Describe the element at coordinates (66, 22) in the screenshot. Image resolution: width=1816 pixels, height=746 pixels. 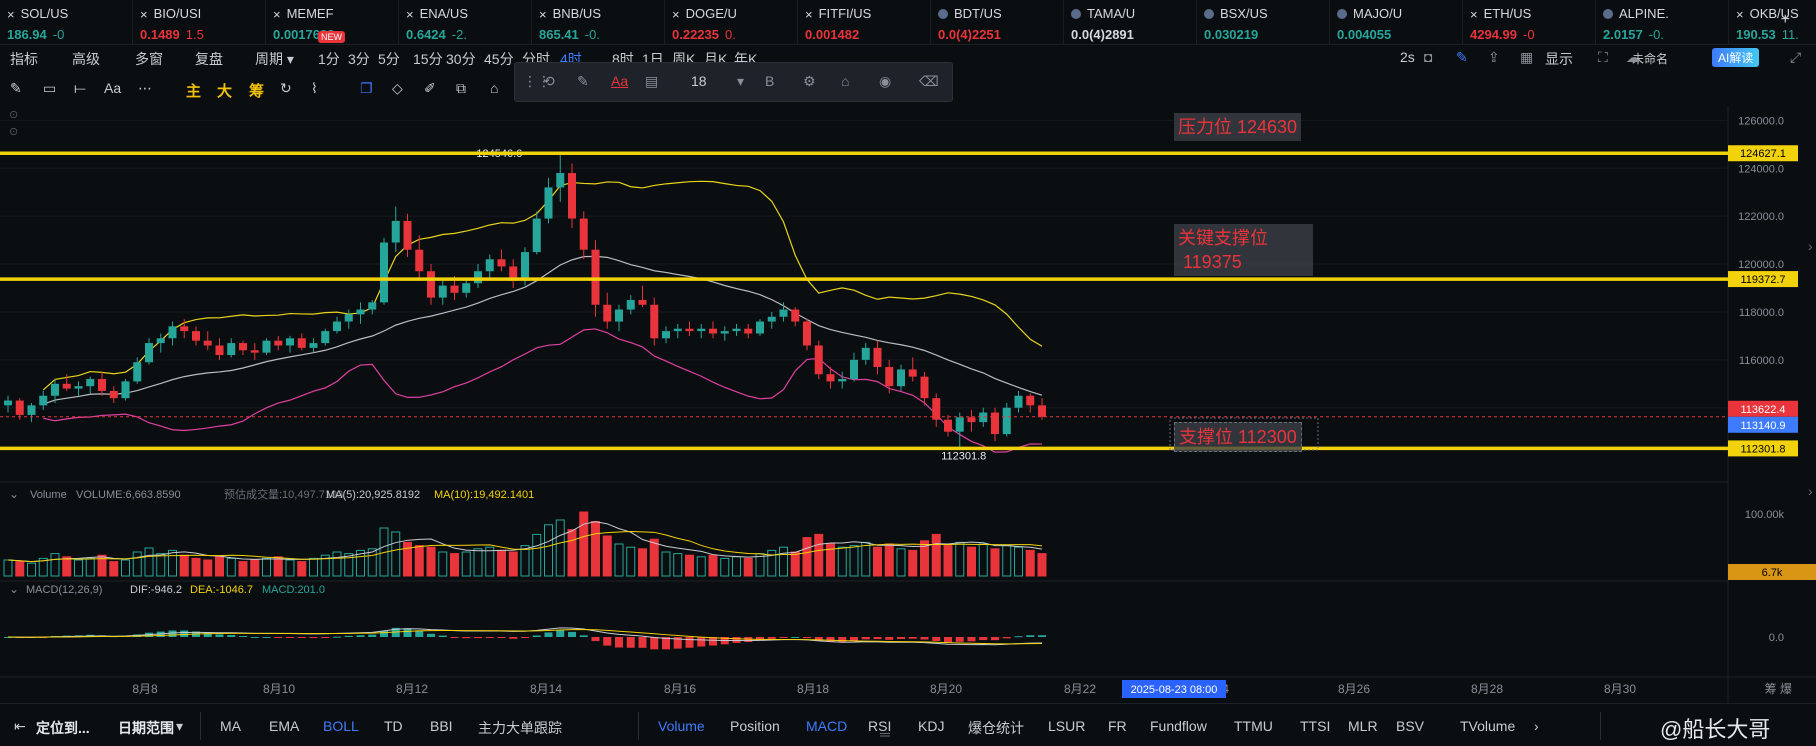
I see `ticker-item: × SOL/US 186.94 -0` at that location.